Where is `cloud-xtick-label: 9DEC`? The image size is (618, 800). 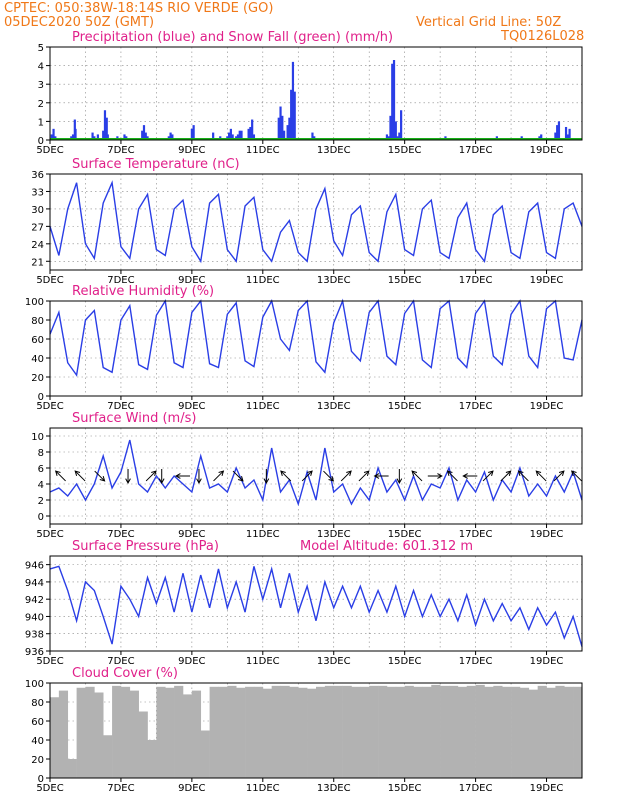 cloud-xtick-label: 9DEC is located at coordinates (191, 788).